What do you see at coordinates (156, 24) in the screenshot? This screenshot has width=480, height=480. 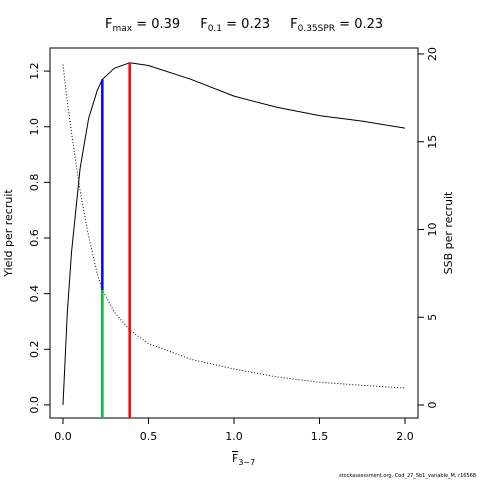 I see `title-value: = 0.39` at bounding box center [156, 24].